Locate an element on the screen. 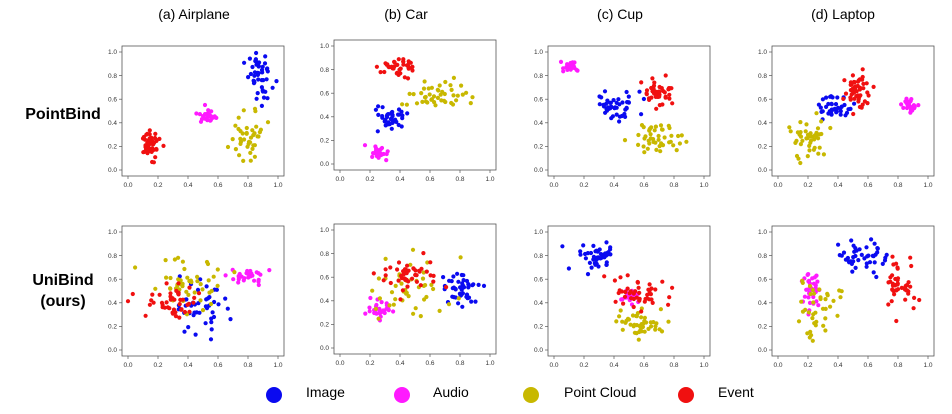 This screenshot has width=952, height=414. legend-dot-audio is located at coordinates (402, 395).